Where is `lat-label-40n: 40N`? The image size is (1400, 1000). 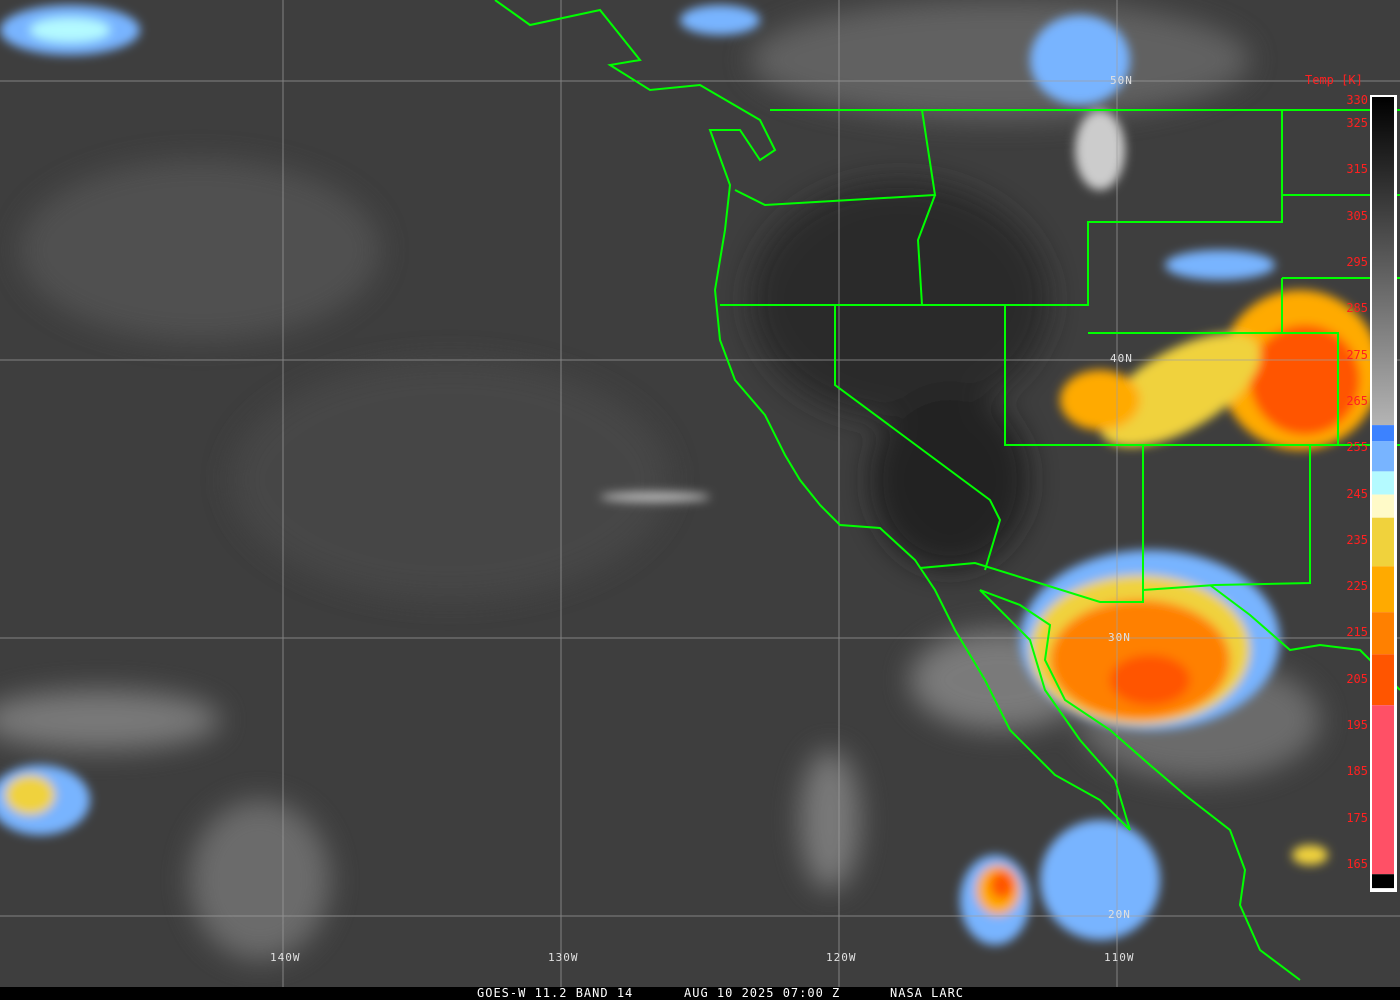 lat-label-40n: 40N is located at coordinates (1121, 358).